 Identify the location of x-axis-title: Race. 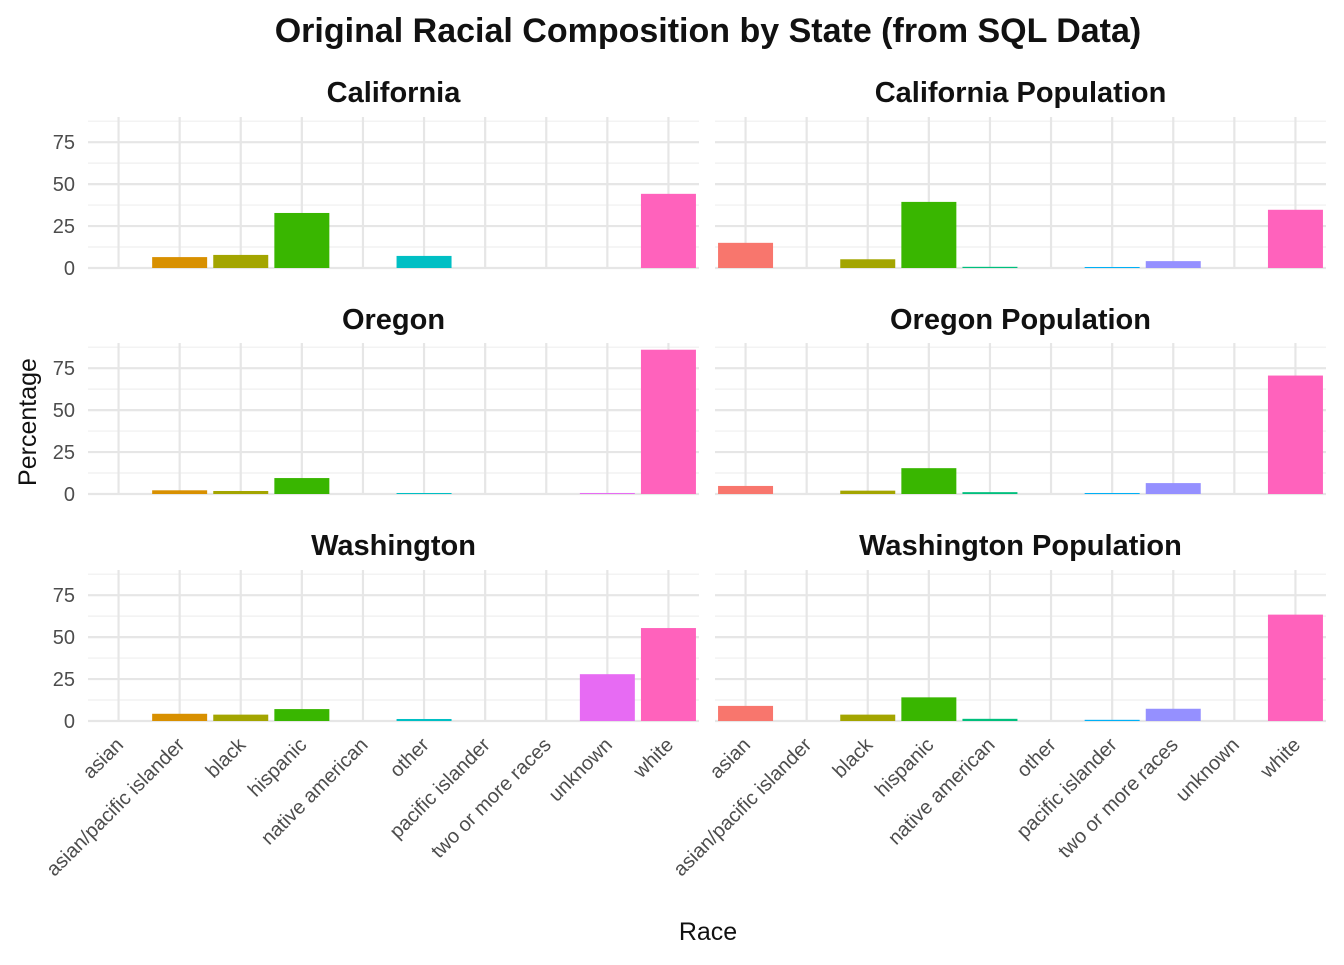
(708, 932).